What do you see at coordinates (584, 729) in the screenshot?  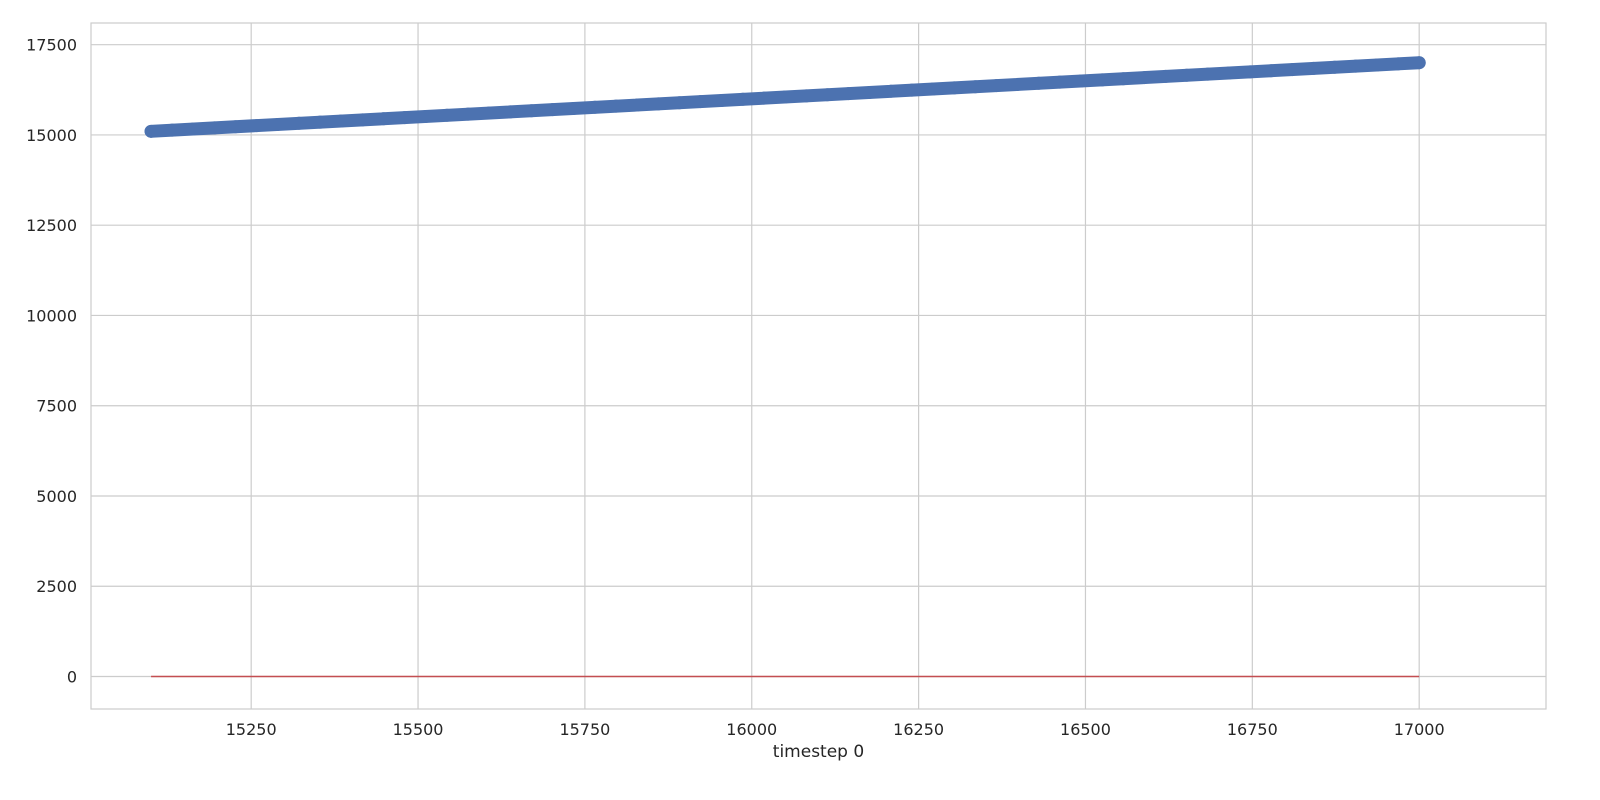 I see `x-tick-label: 15750` at bounding box center [584, 729].